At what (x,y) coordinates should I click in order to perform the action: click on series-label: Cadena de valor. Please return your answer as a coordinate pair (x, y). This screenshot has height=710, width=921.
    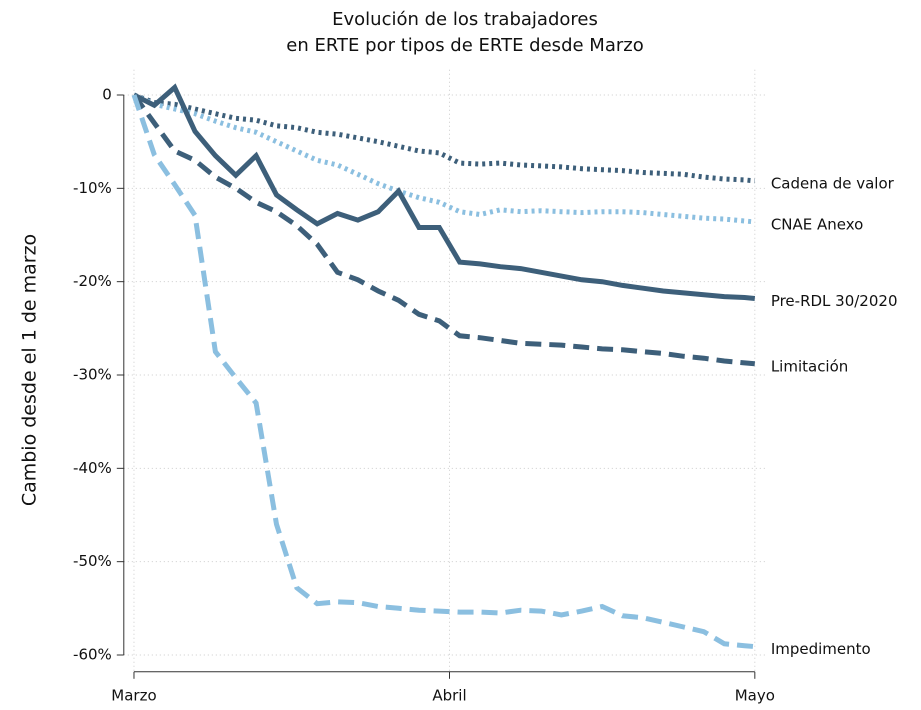
    Looking at the image, I should click on (833, 183).